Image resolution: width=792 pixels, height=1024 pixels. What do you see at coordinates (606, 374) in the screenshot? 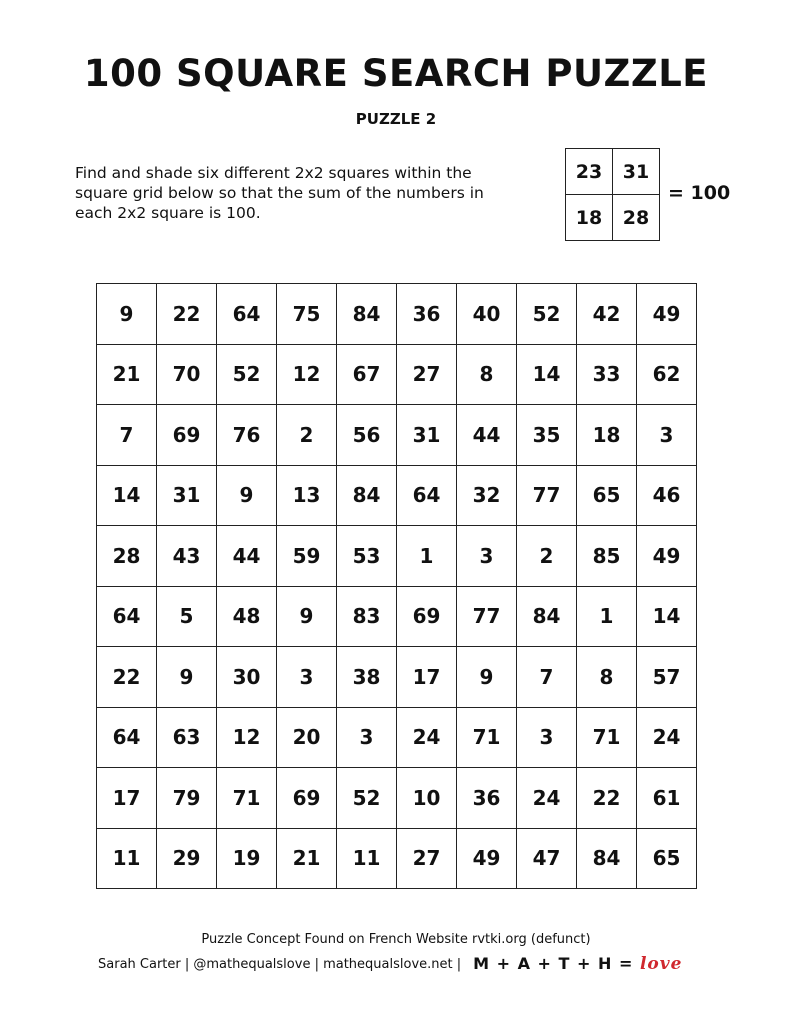
I see `grid-cell: 33` at bounding box center [606, 374].